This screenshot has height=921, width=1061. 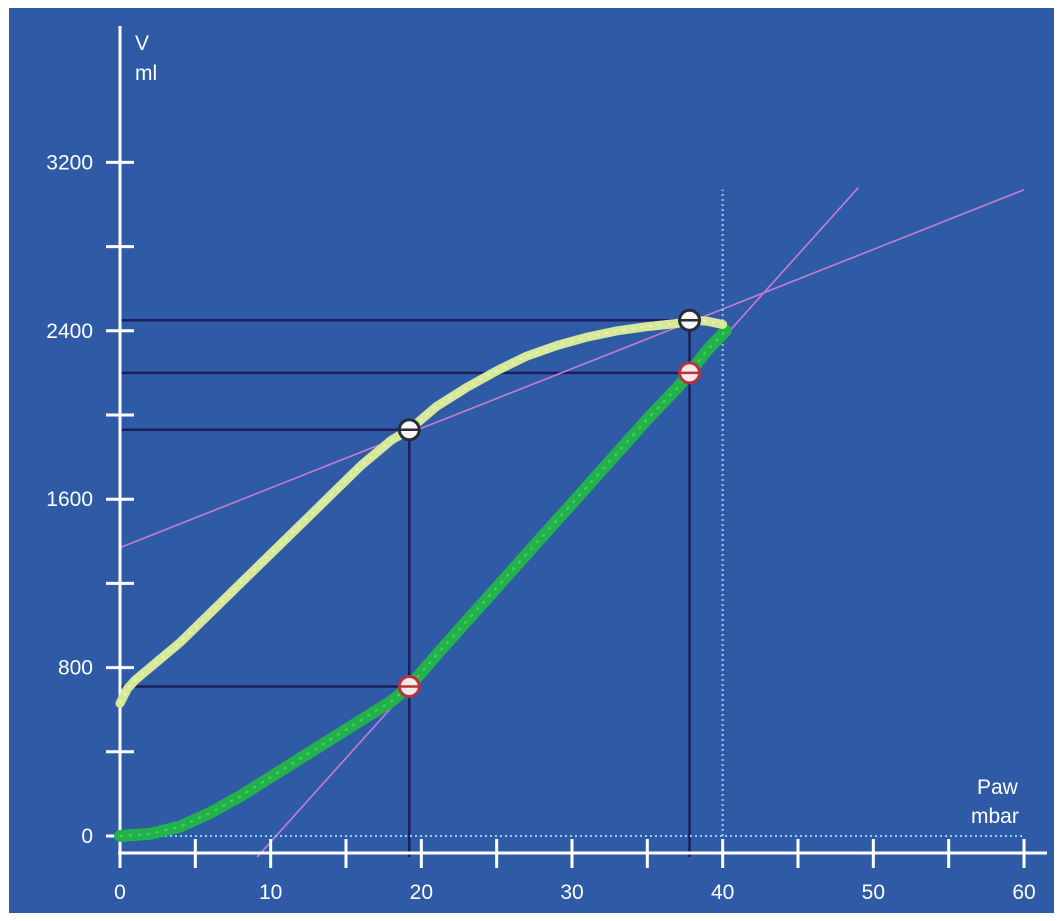 I want to click on x-tick-label-20: 20, so click(x=421, y=892).